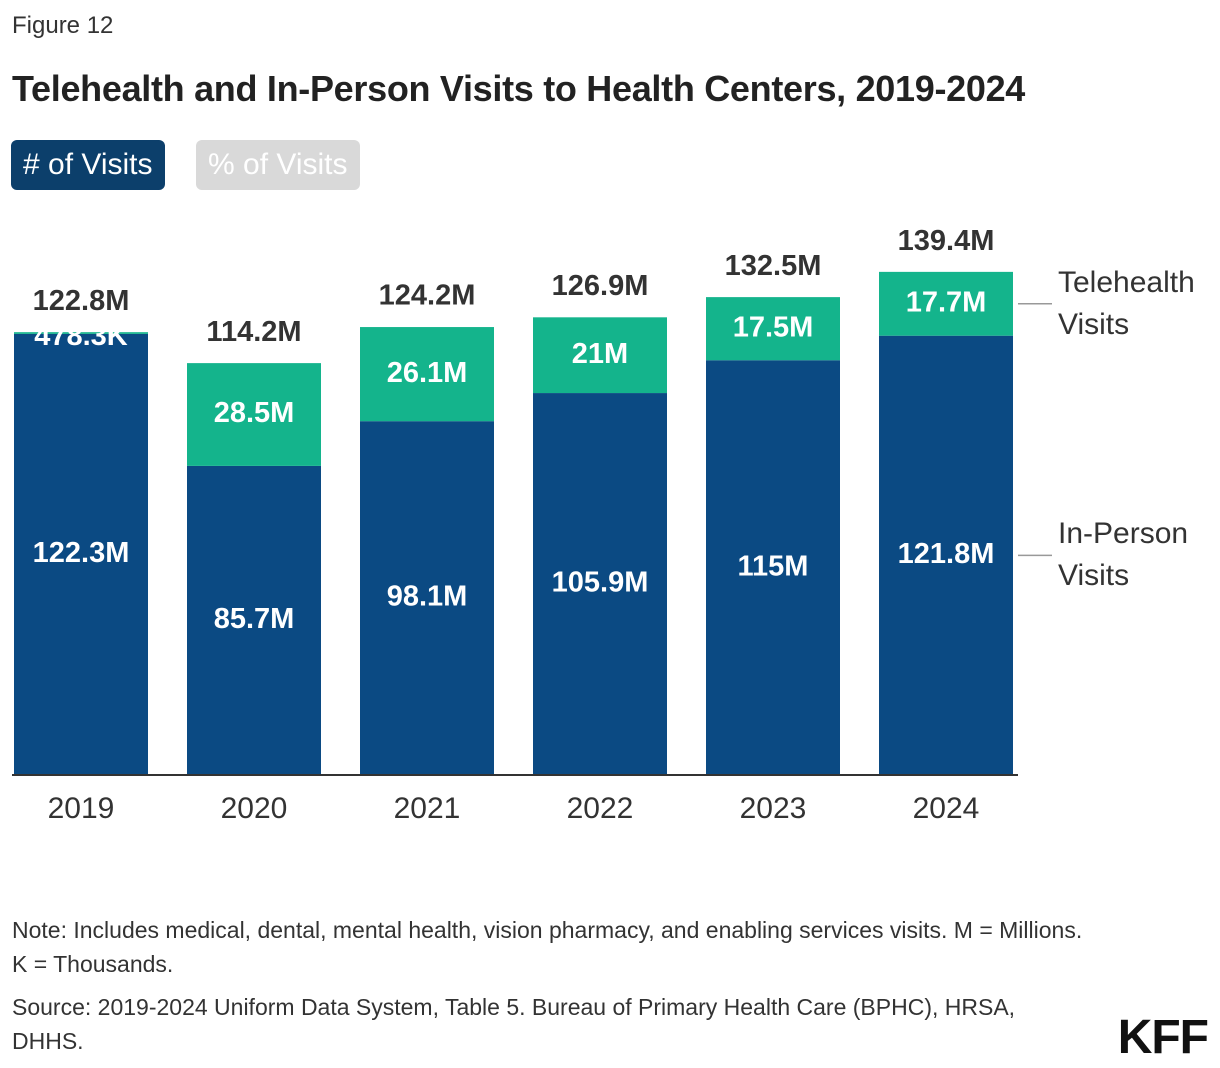 The image size is (1220, 1068). I want to click on value-label: 115M, so click(773, 566).